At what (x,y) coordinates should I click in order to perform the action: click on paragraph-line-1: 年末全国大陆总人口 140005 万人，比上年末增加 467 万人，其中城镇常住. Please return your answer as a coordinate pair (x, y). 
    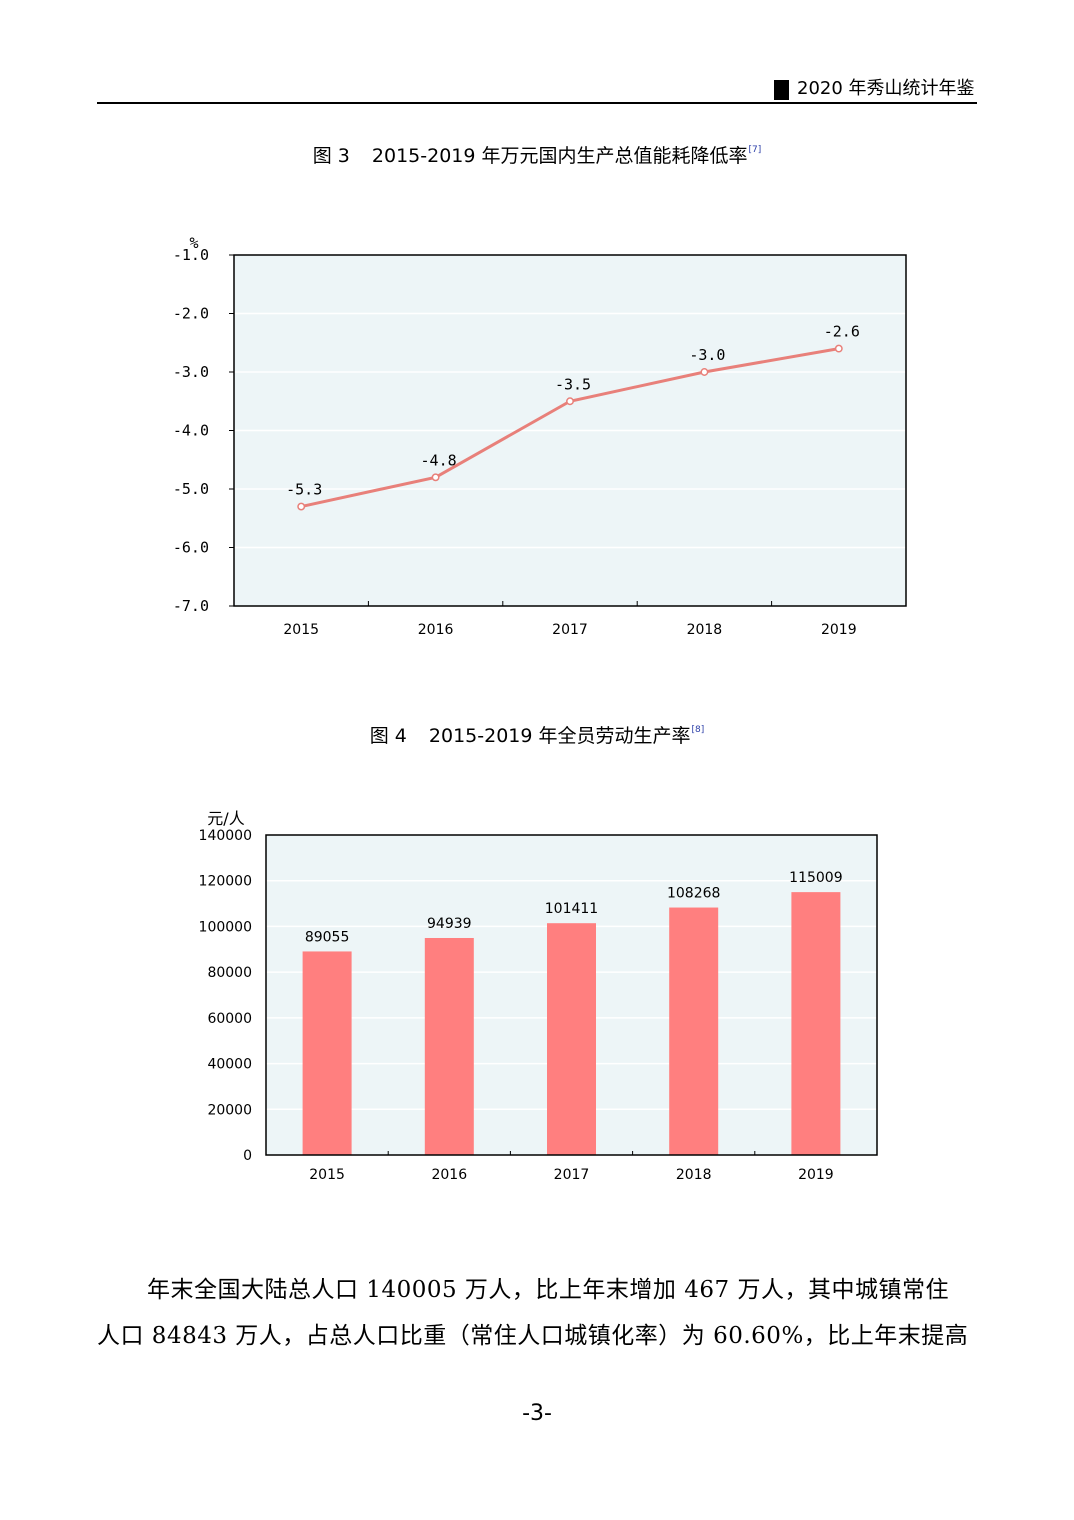
    Looking at the image, I should click on (548, 1290).